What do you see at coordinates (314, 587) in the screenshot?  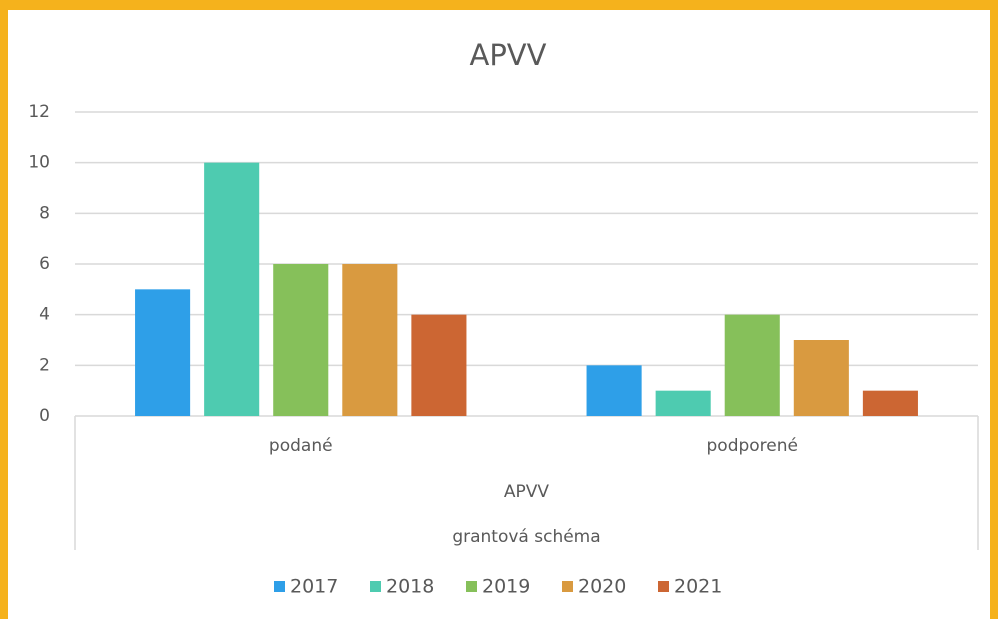 I see `legend-label: 2017` at bounding box center [314, 587].